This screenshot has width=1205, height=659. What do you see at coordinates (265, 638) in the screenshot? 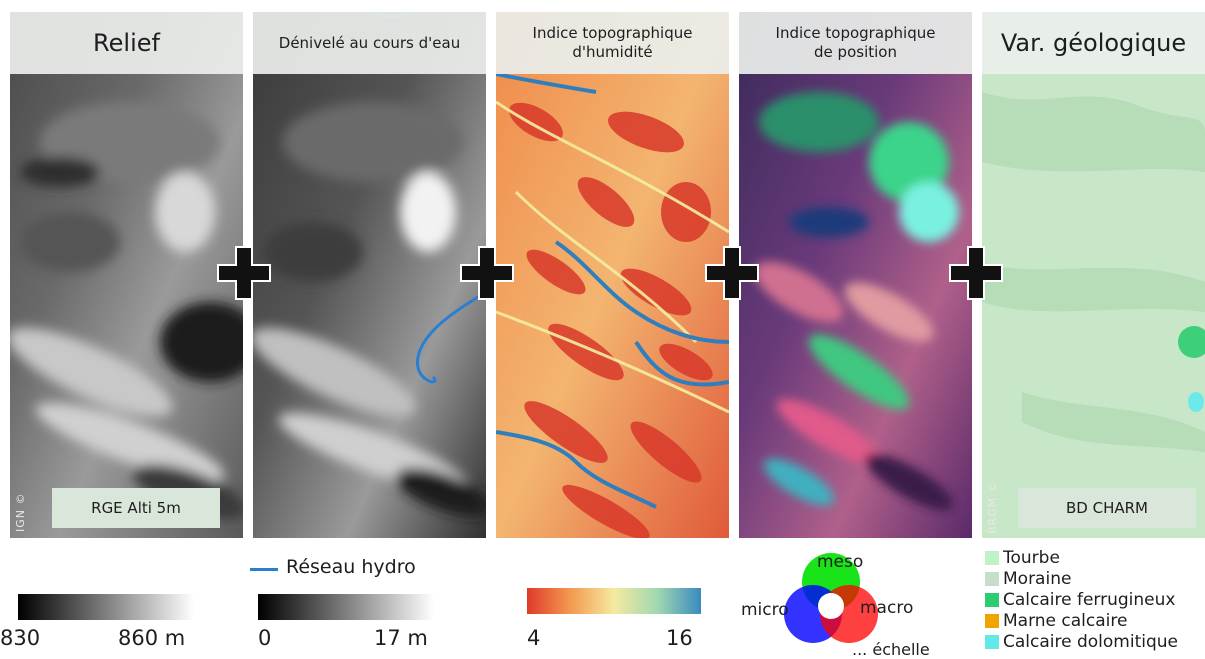
I see `denivele-min-label: 0` at bounding box center [265, 638].